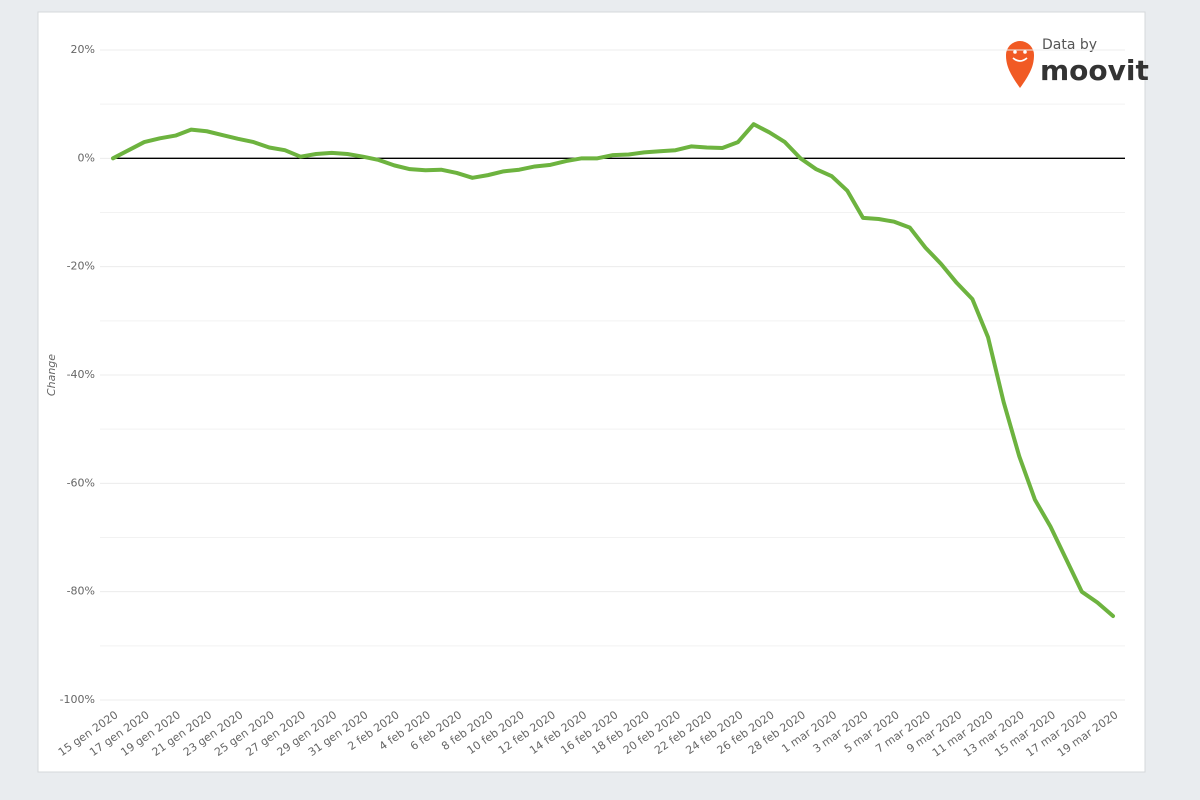 The height and width of the screenshot is (800, 1200). I want to click on logo-prefix: Data by, so click(1069, 45).